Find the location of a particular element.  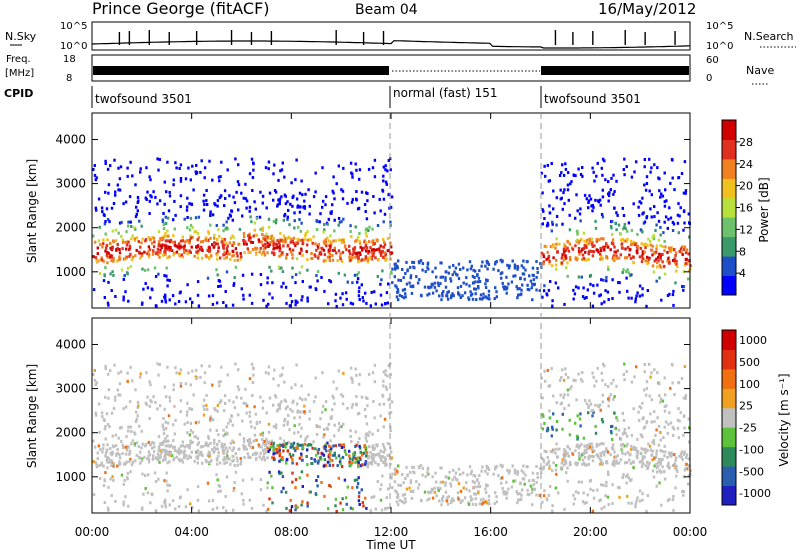

x-tick-label: 08:00 is located at coordinates (291, 532).